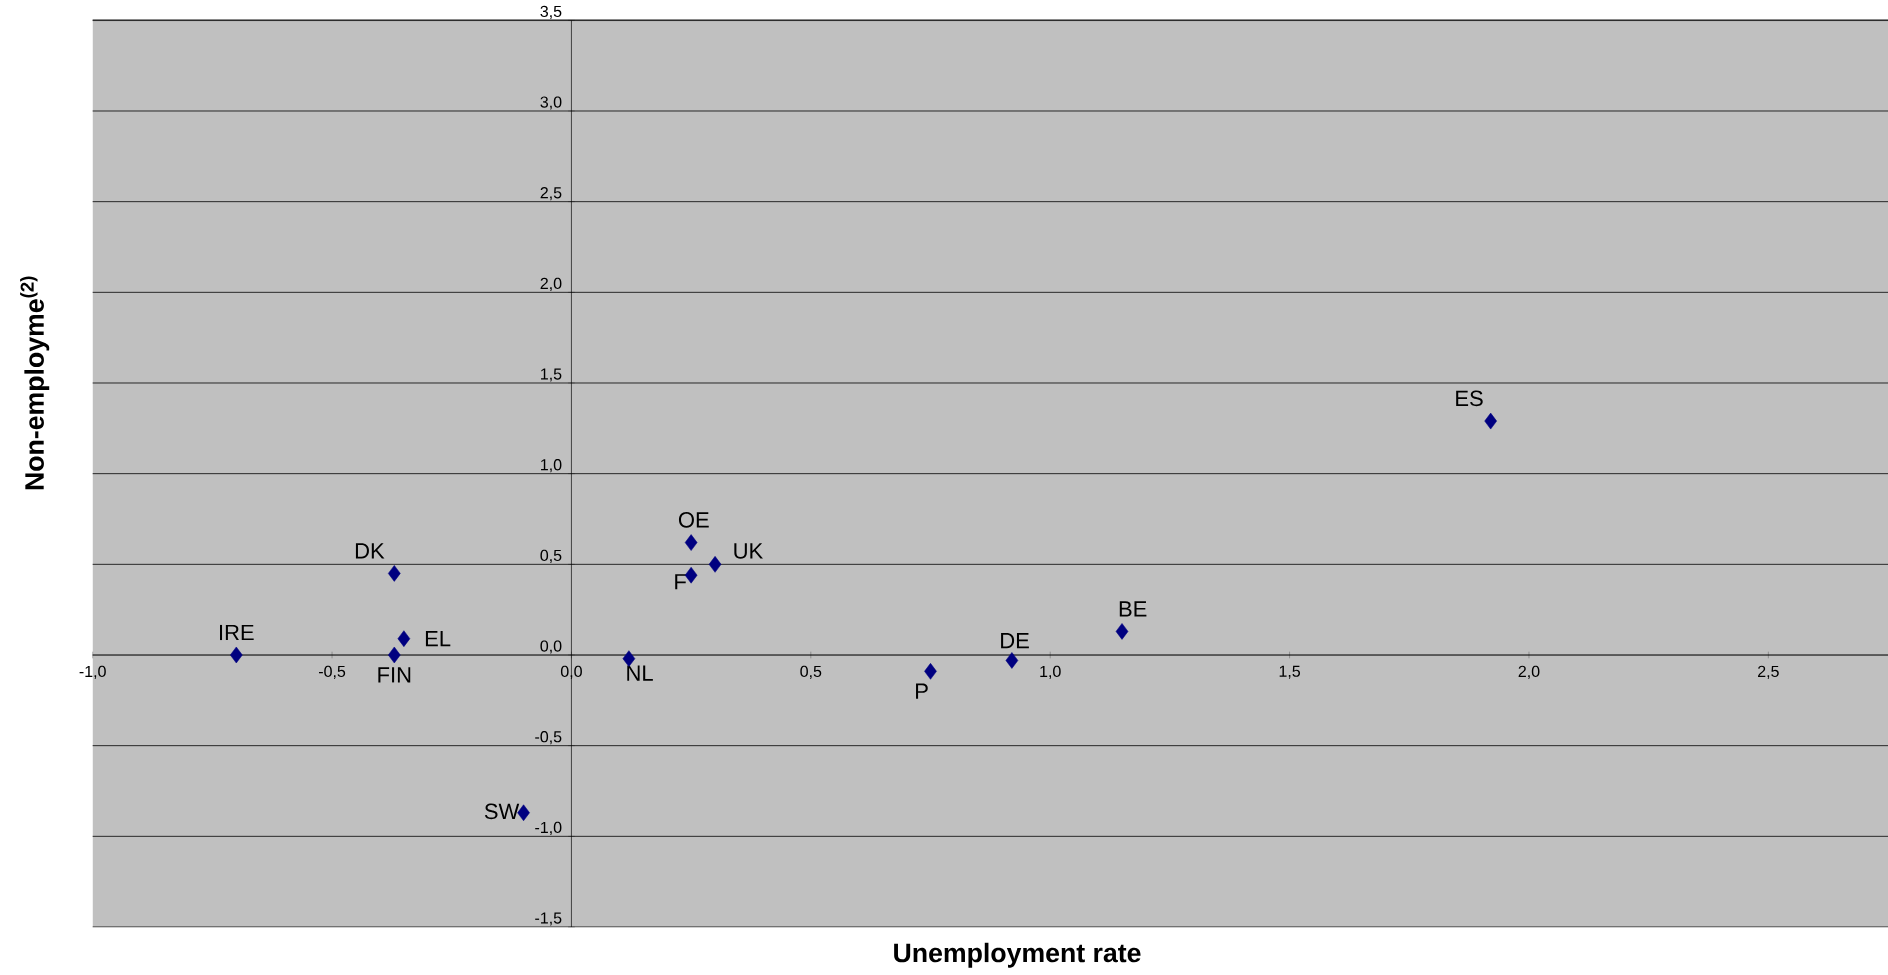 The height and width of the screenshot is (975, 1888). I want to click on annotation: IRE, so click(236, 632).